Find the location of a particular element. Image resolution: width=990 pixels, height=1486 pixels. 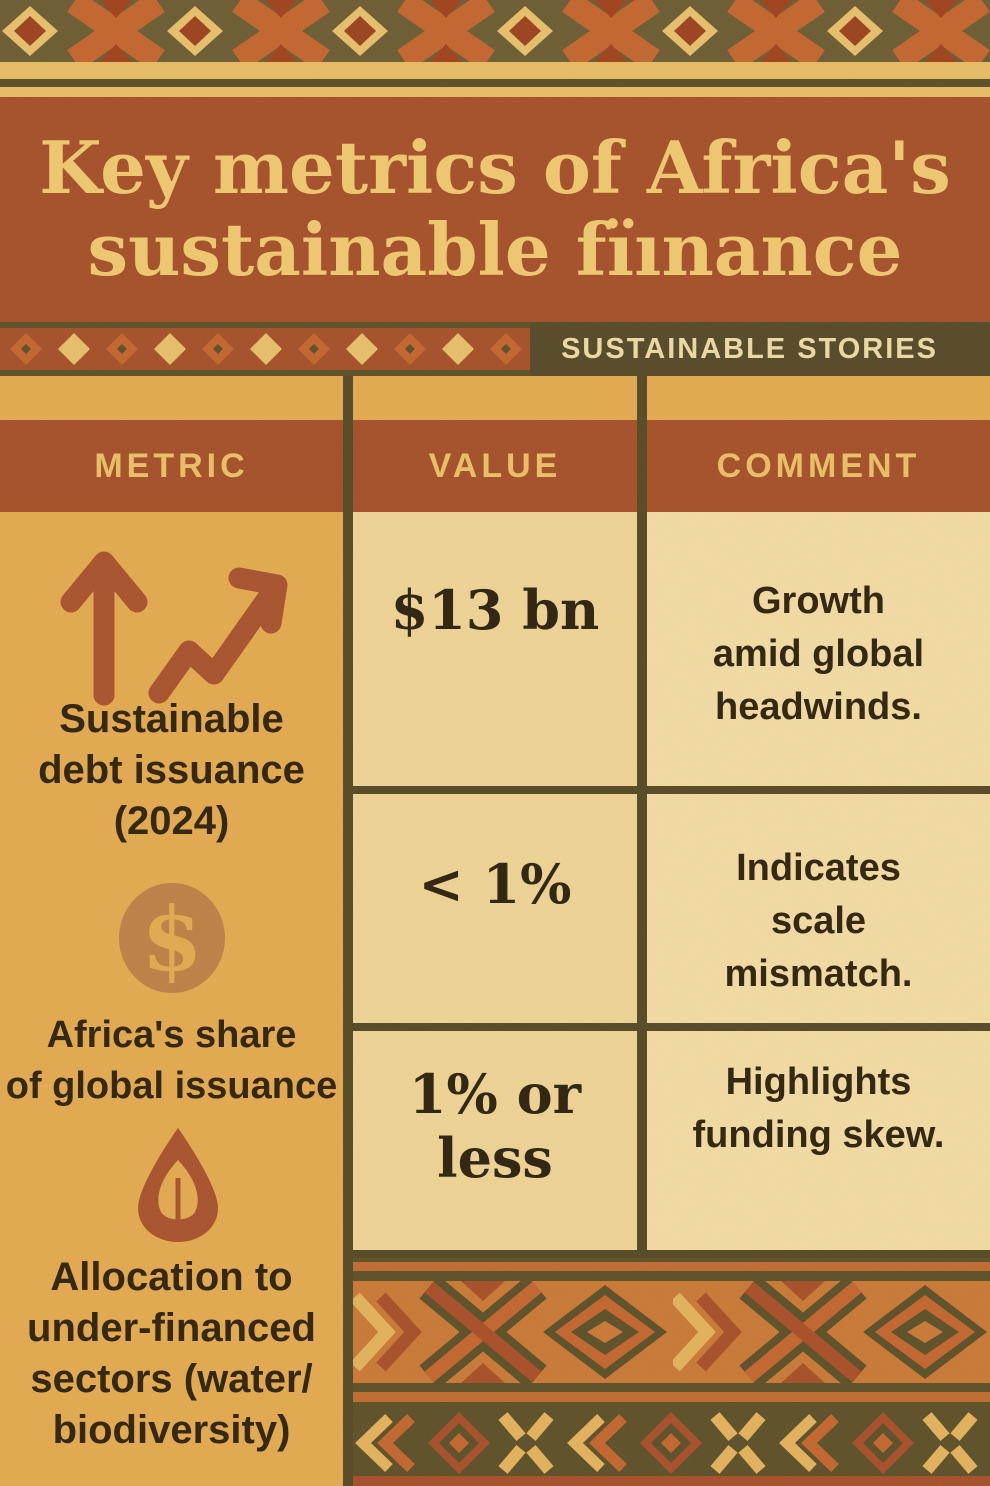

comment-row-3: Highlights funding skew. is located at coordinates (818, 1108).